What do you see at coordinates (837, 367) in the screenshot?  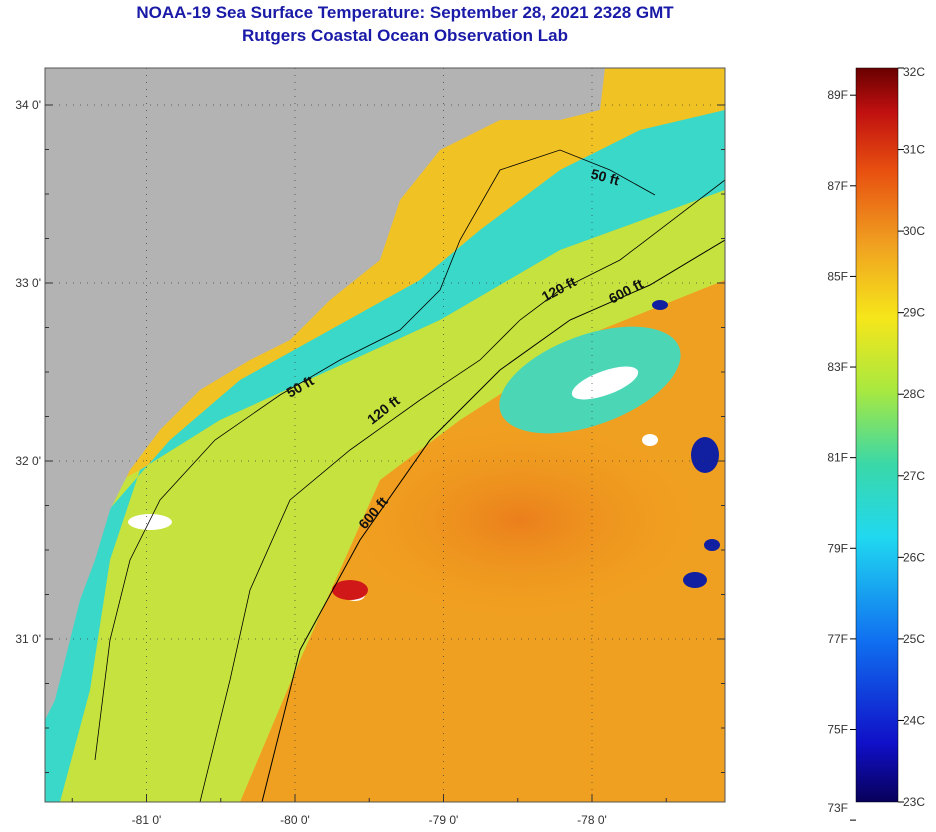 I see `fahrenheit-label: 83F` at bounding box center [837, 367].